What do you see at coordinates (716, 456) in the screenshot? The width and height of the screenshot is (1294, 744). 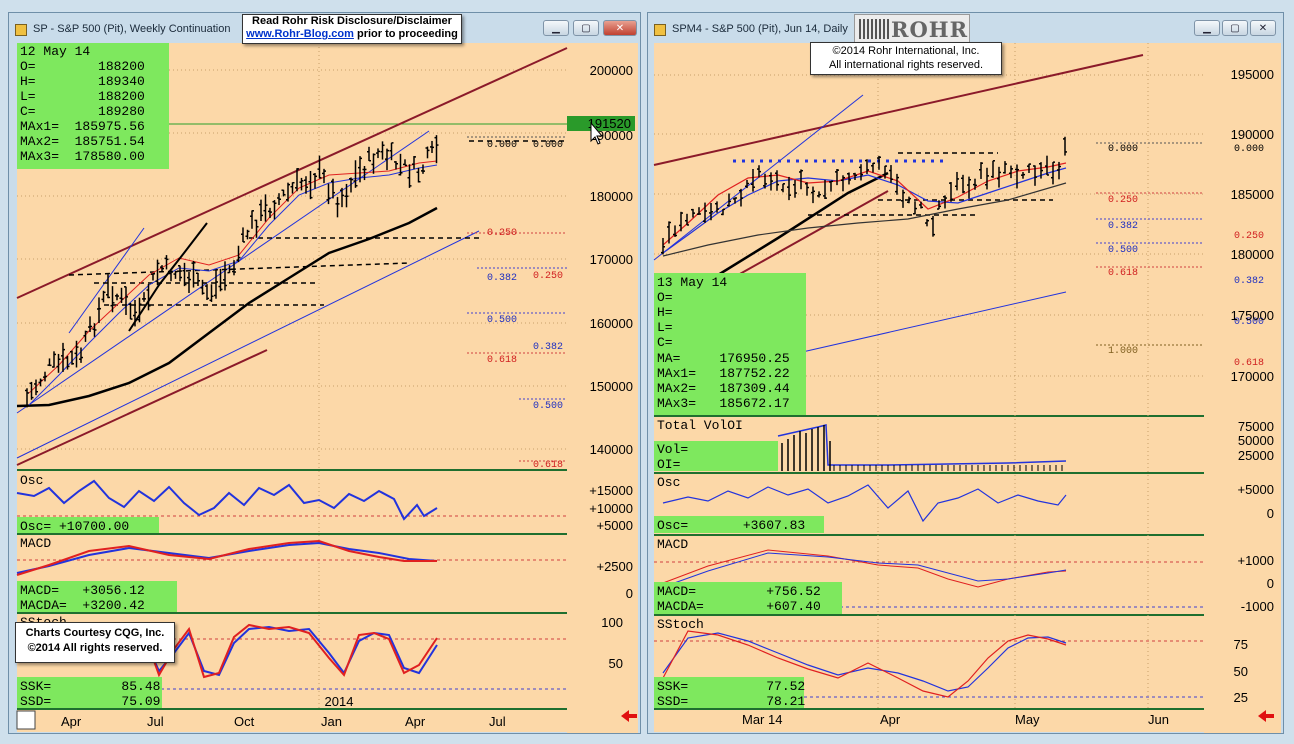 I see `volume-value-box` at bounding box center [716, 456].